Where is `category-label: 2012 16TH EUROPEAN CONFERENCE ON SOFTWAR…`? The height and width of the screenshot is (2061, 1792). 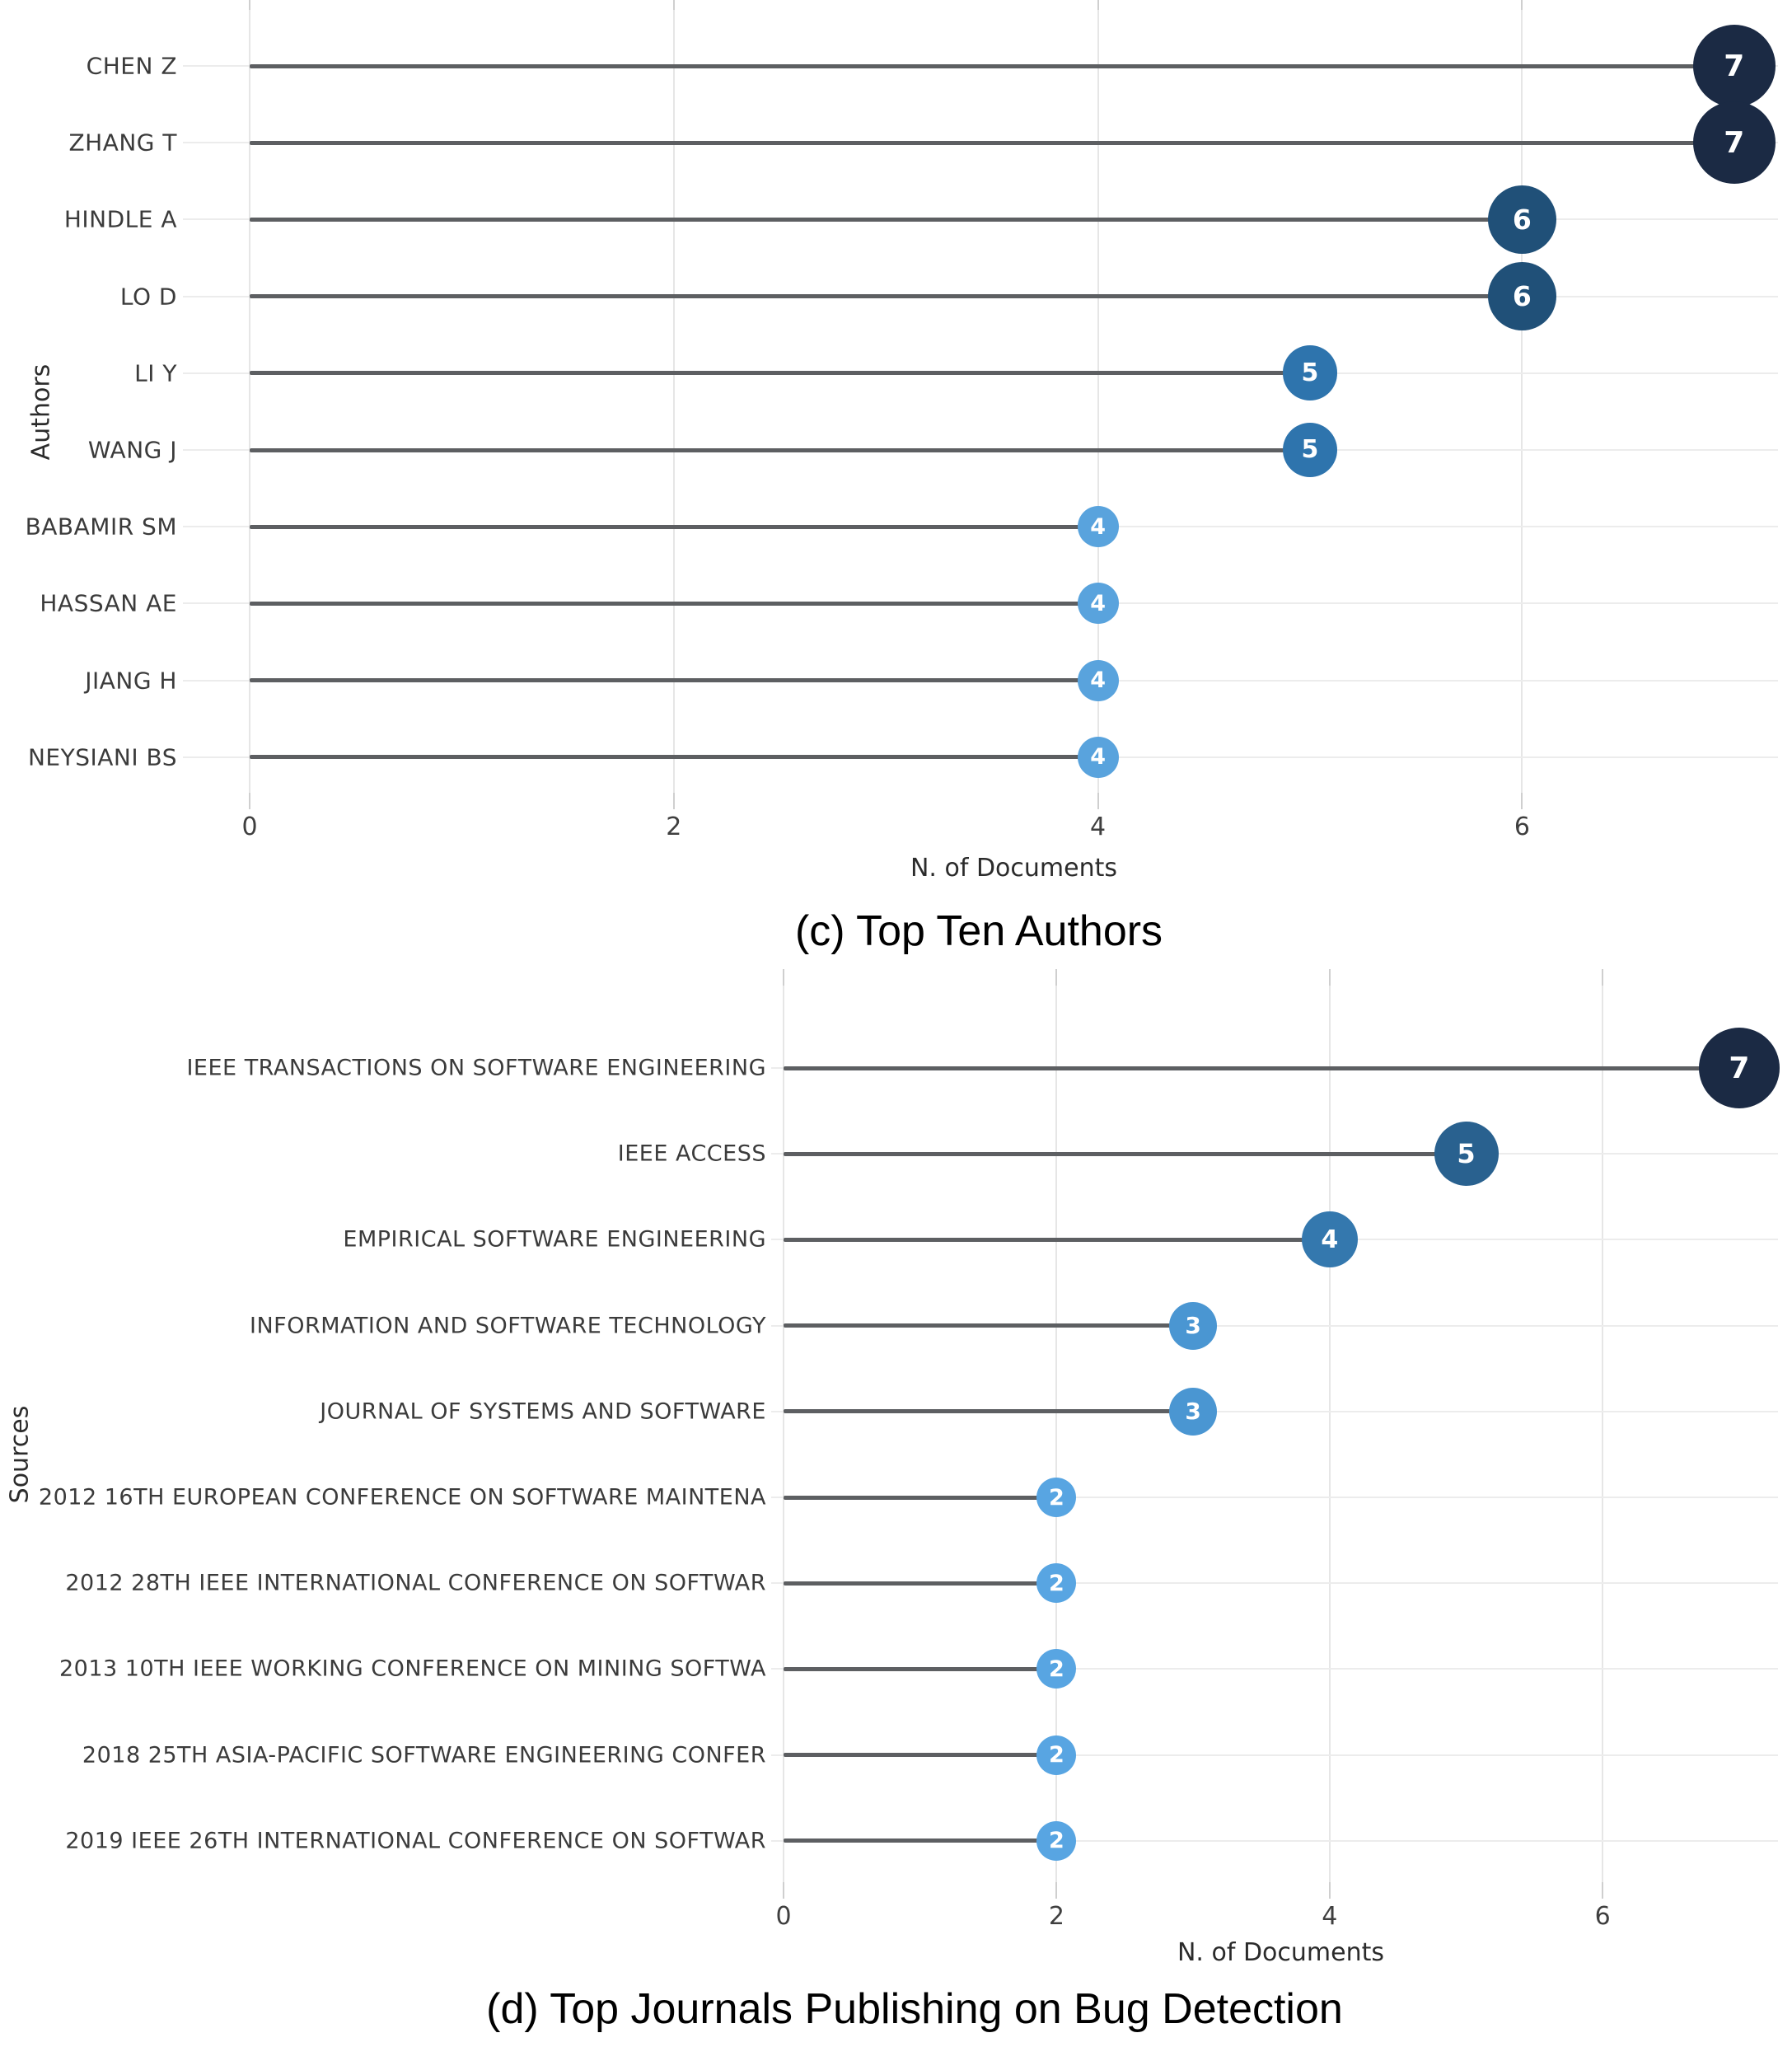
category-label: 2012 16TH EUROPEAN CONFERENCE ON SOFTWAR… is located at coordinates (402, 1498).